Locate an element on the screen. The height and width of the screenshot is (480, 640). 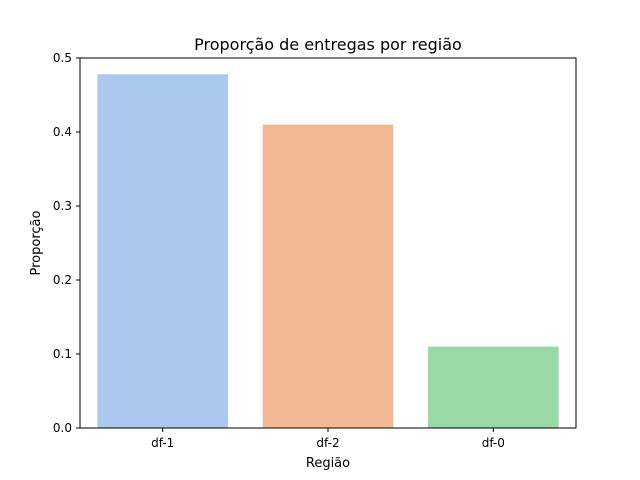
y-tick-label: 0.2 is located at coordinates (62, 280).